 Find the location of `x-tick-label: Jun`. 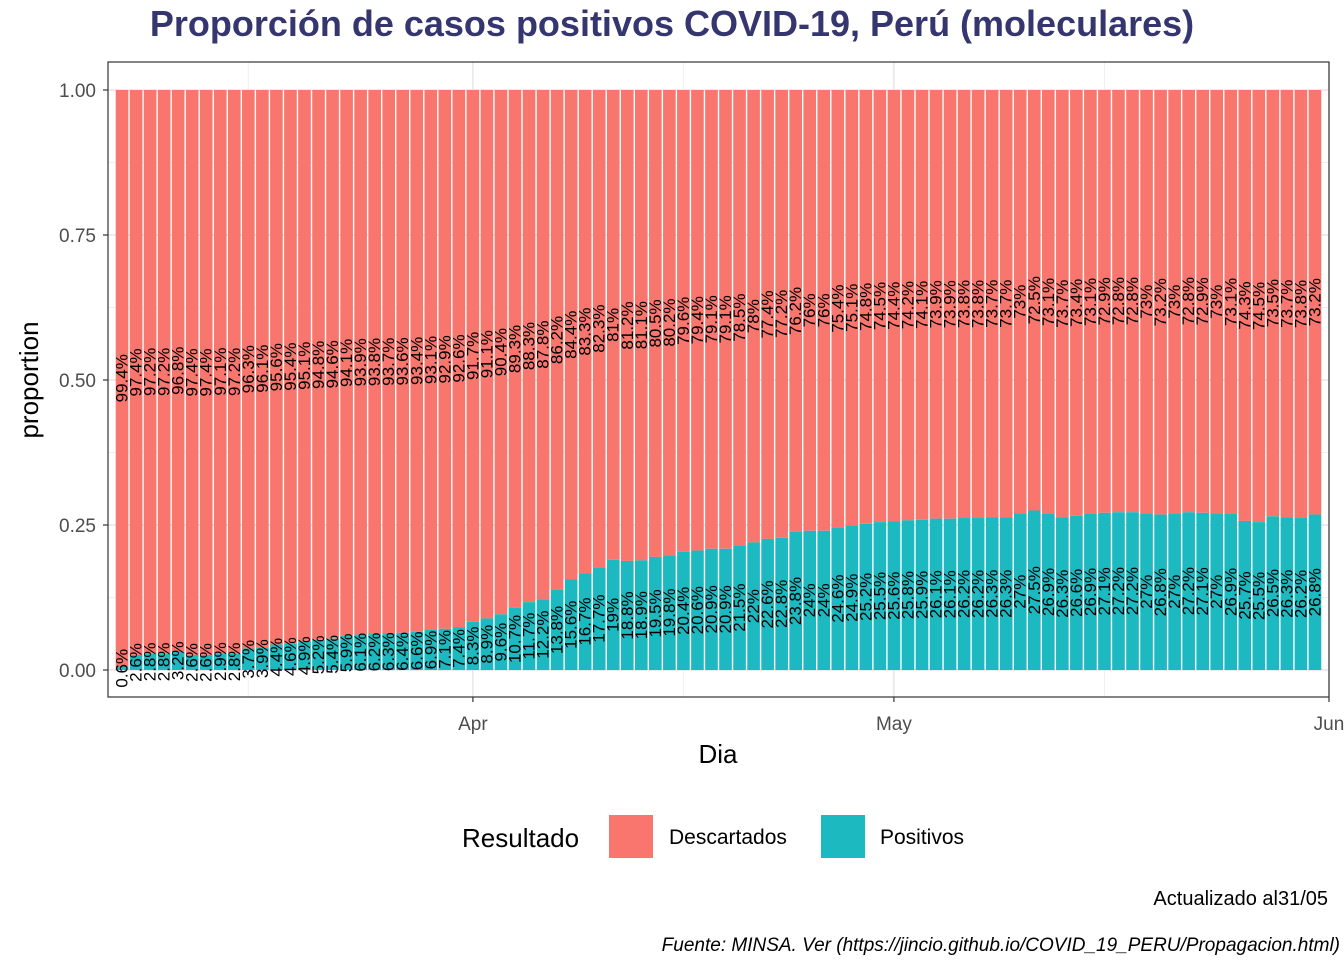

x-tick-label: Jun is located at coordinates (1329, 724).